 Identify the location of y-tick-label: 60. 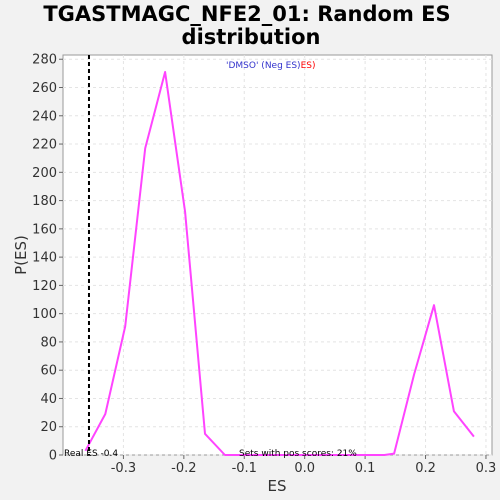
(48, 371).